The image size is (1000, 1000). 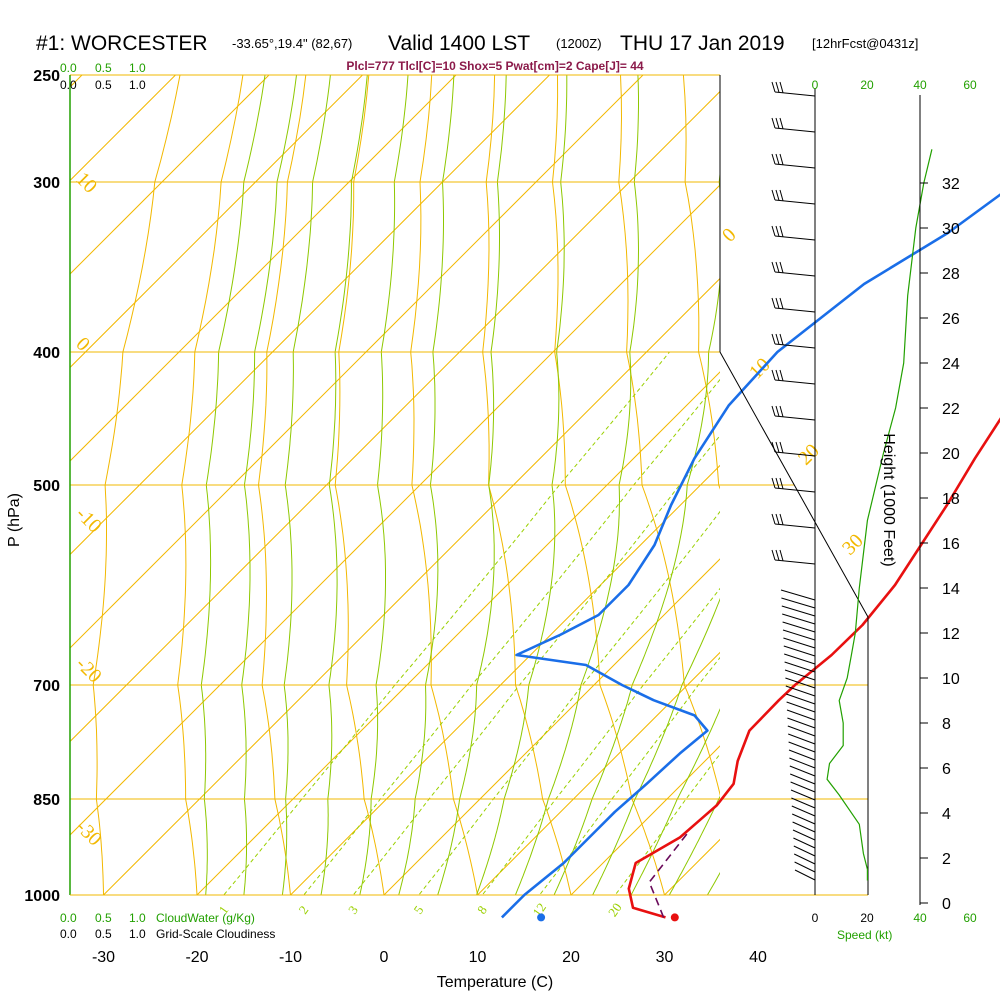 What do you see at coordinates (86, 183) in the screenshot?
I see `isotherm-label: 10` at bounding box center [86, 183].